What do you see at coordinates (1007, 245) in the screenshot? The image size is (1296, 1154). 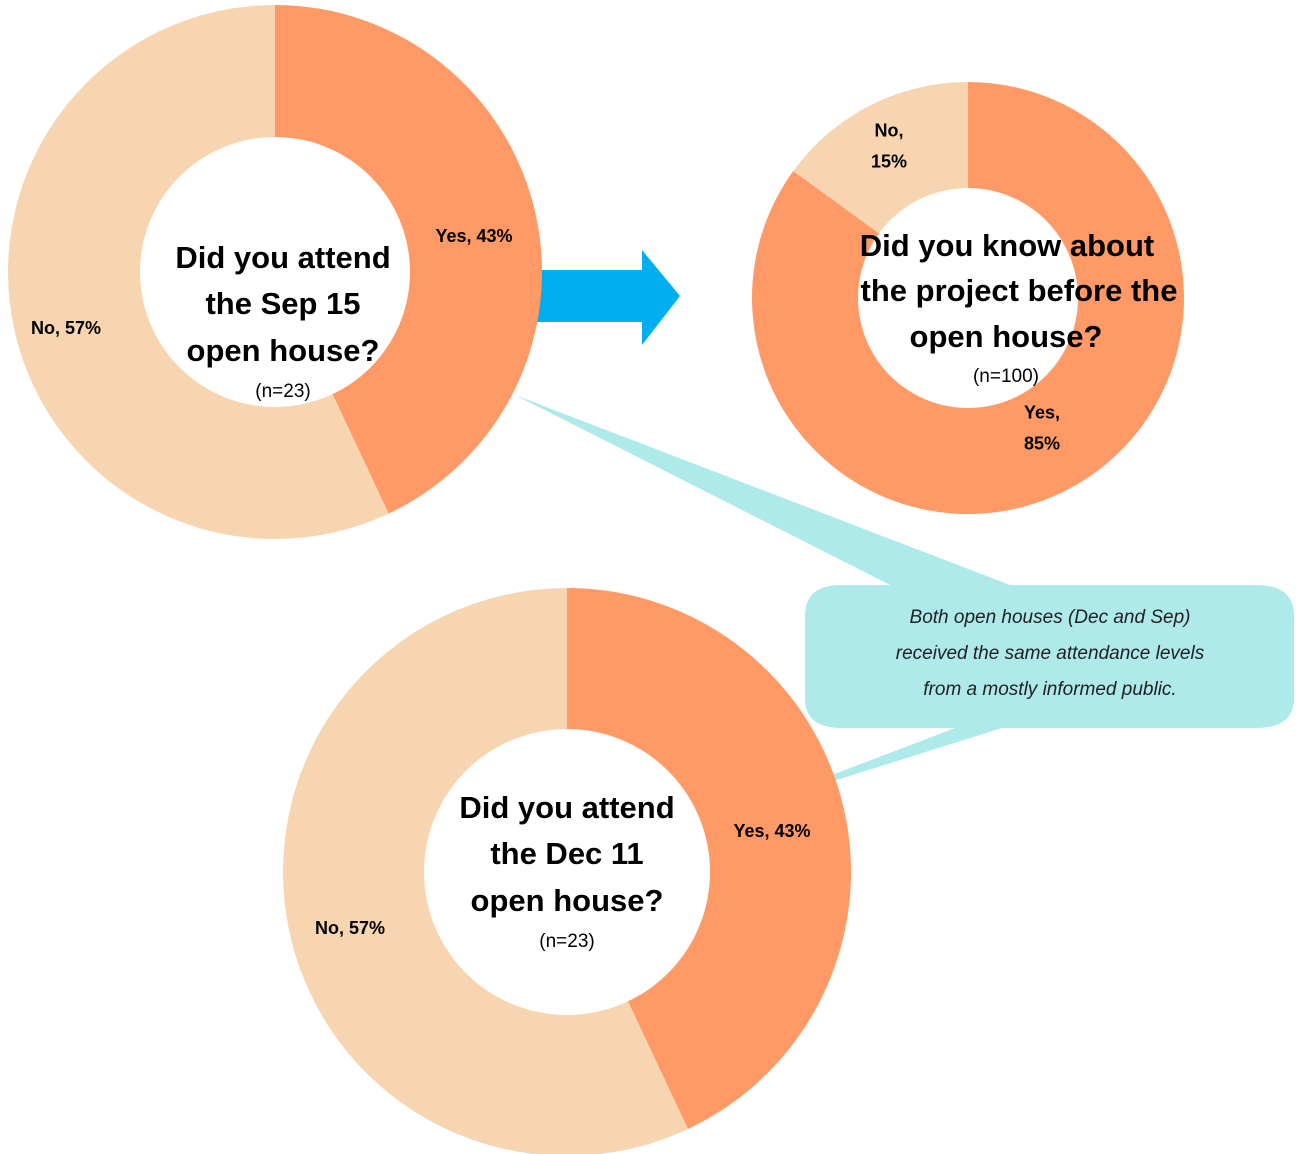 I see `chart-title-line: Did you know about` at bounding box center [1007, 245].